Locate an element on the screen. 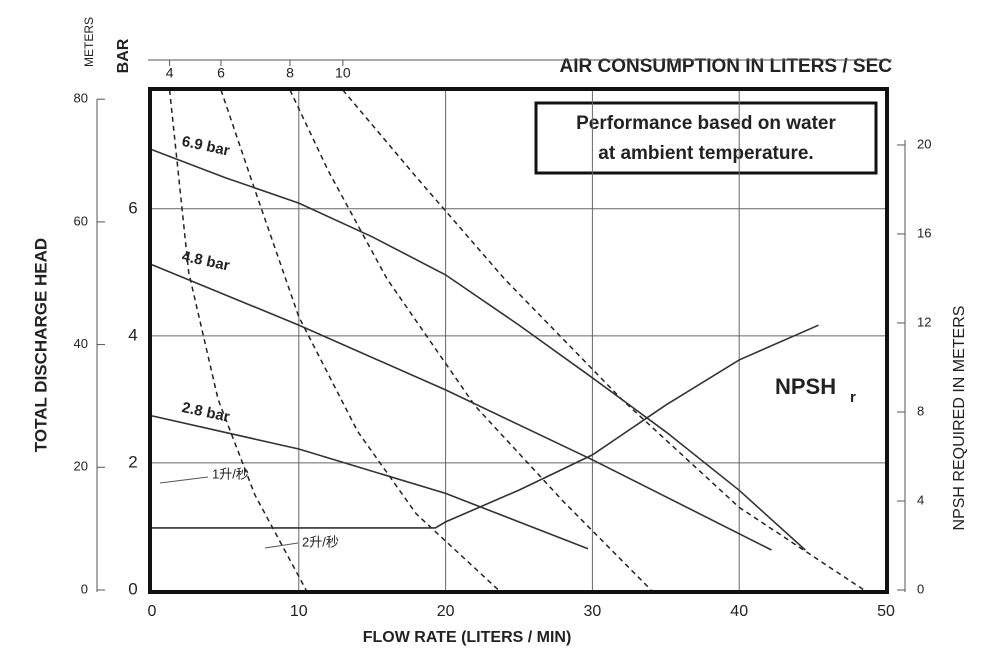  meters-tick-label: 40 is located at coordinates (81, 343).